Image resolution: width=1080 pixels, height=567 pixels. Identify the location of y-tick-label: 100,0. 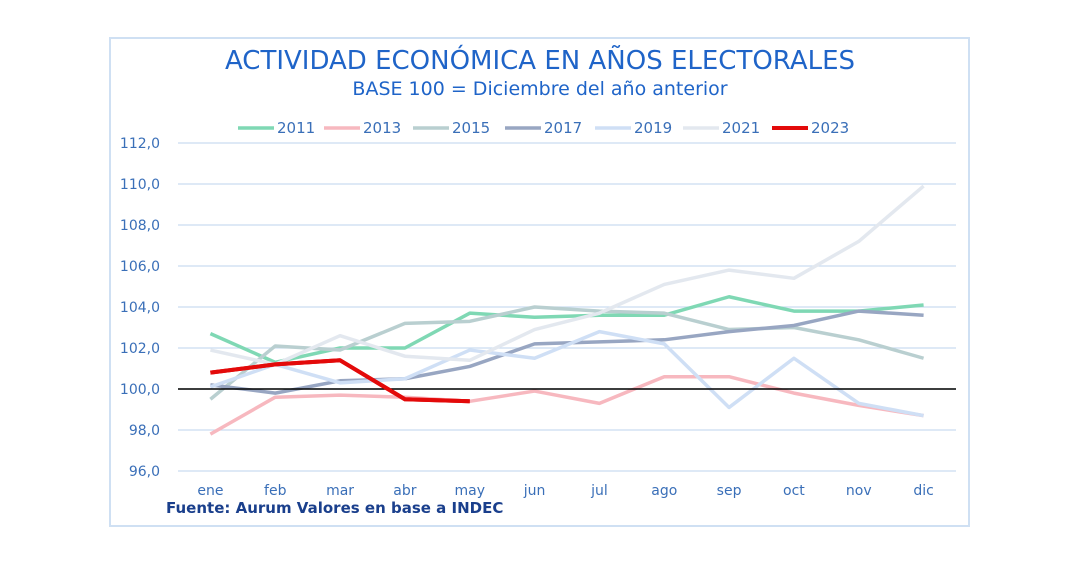
(140, 390).